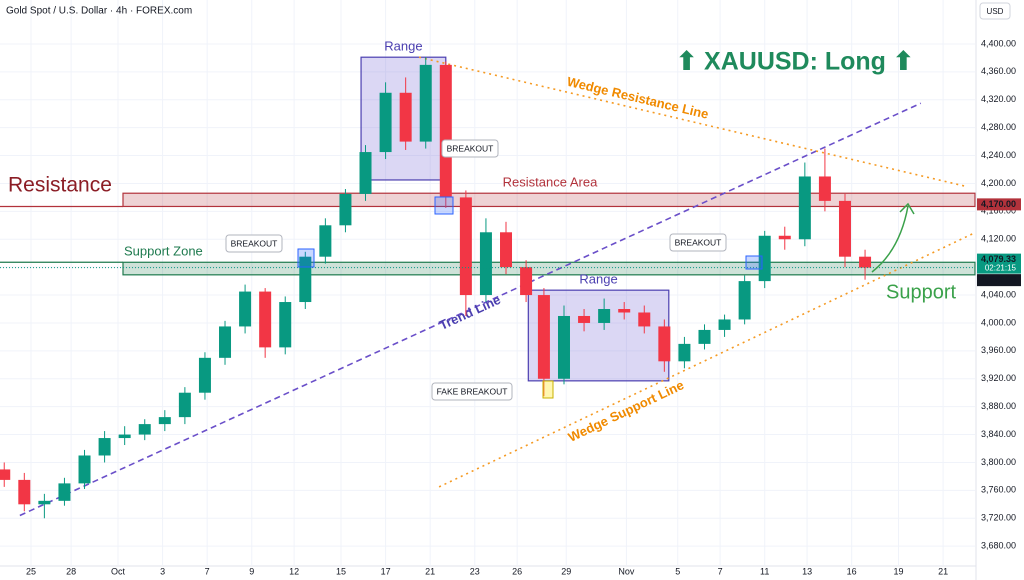 Image resolution: width=1024 pixels, height=580 pixels. What do you see at coordinates (998, 71) in the screenshot?
I see `y-tick-label: 4,360.00` at bounding box center [998, 71].